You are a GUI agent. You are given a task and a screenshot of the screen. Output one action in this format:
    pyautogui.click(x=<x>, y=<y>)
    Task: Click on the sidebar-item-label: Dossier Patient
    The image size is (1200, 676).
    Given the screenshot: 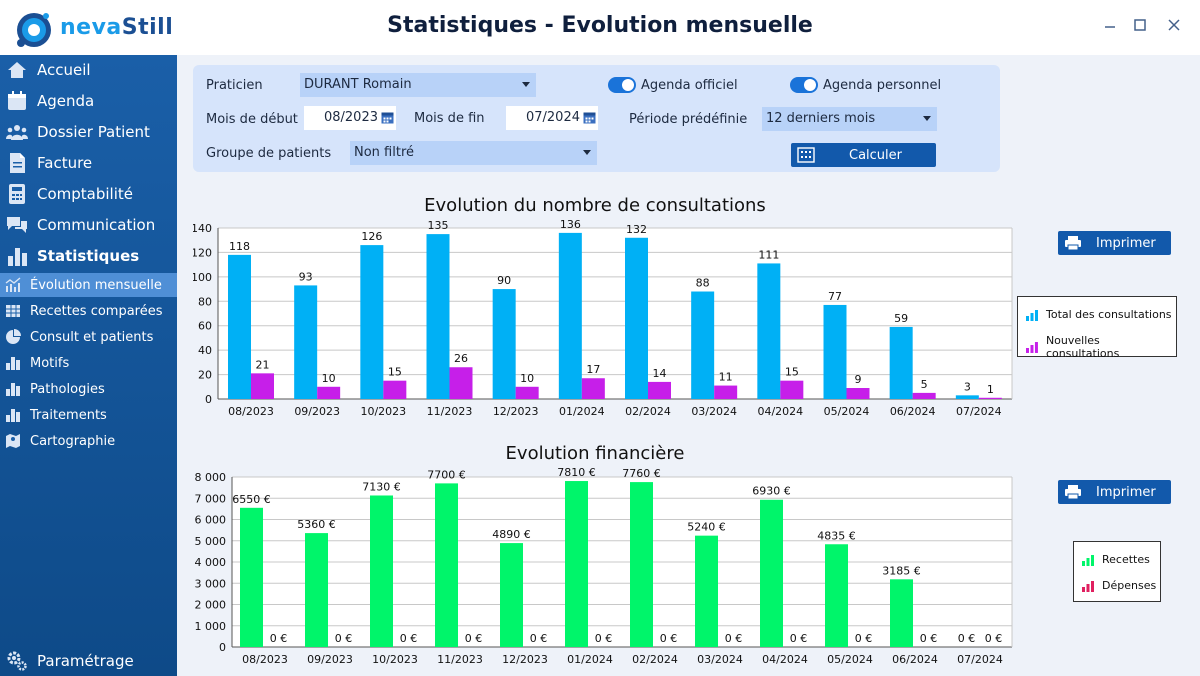 What is the action you would take?
    pyautogui.click(x=93, y=132)
    